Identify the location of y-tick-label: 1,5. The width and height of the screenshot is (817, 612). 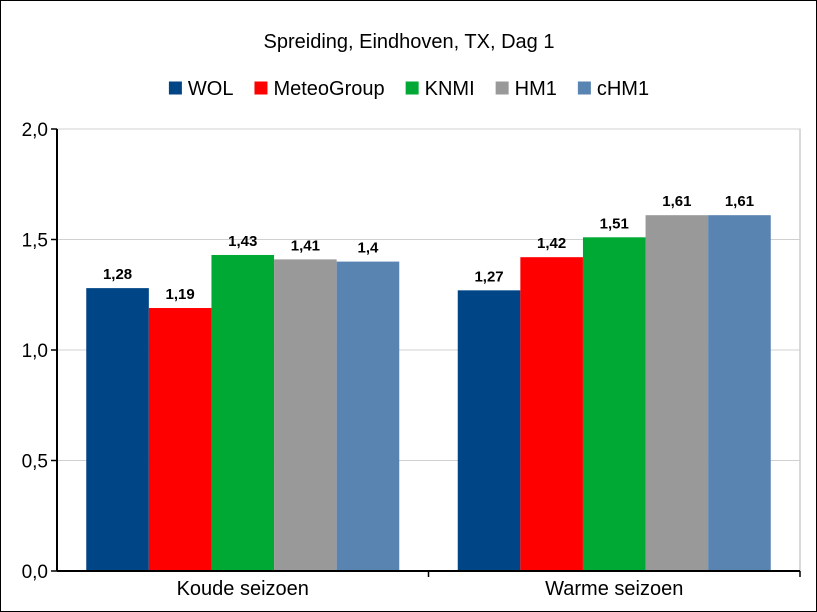
(35, 241).